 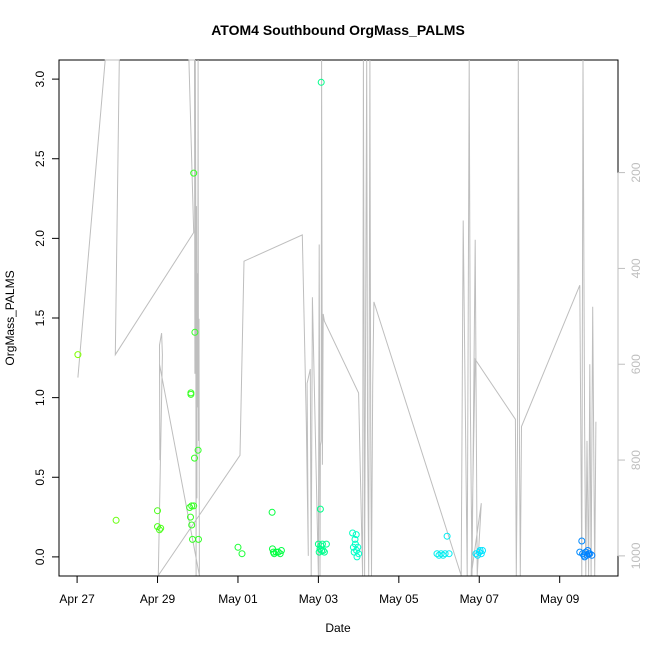 What do you see at coordinates (338, 30) in the screenshot?
I see `chart-title: ATOM4 Southbound OrgMass_PALMS` at bounding box center [338, 30].